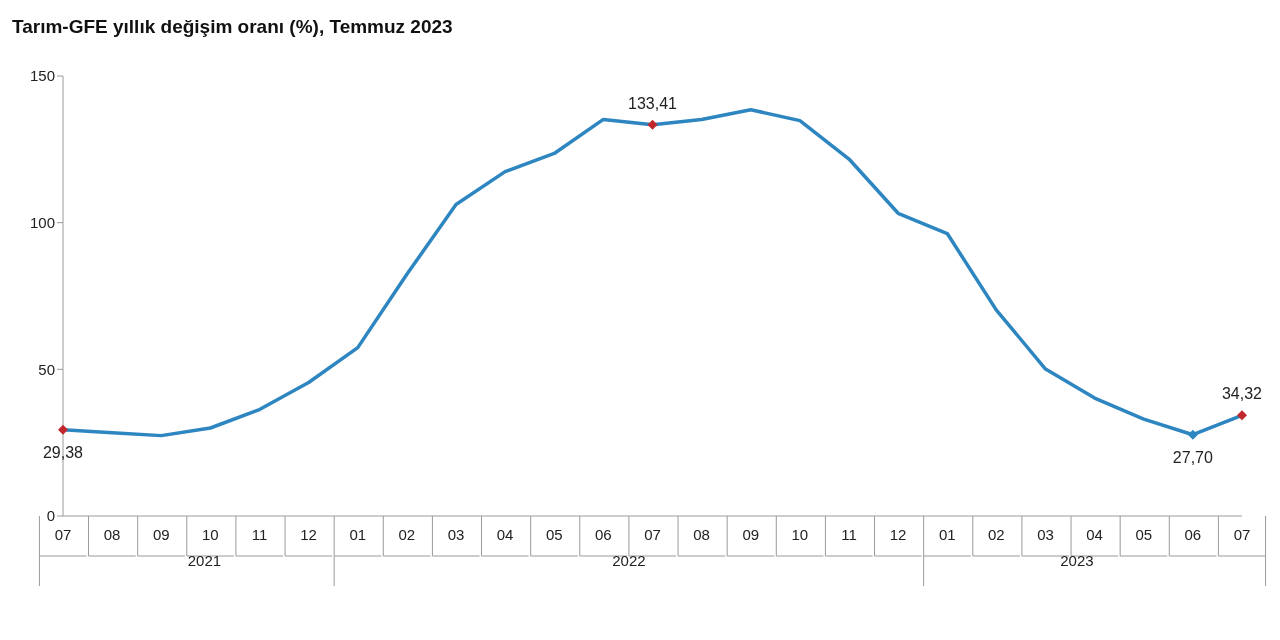 The width and height of the screenshot is (1280, 640). Describe the element at coordinates (629, 560) in the screenshot. I see `text: 2022` at that location.